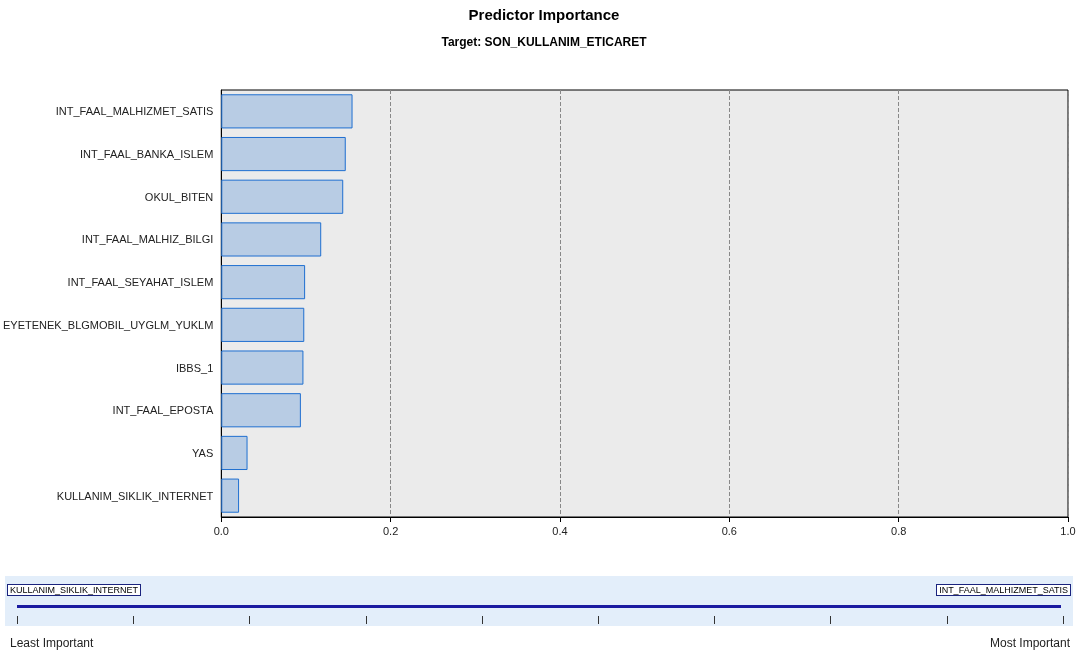 This screenshot has width=1088, height=660. Describe the element at coordinates (221, 530) in the screenshot. I see `x-tick-label: 0.0` at that location.